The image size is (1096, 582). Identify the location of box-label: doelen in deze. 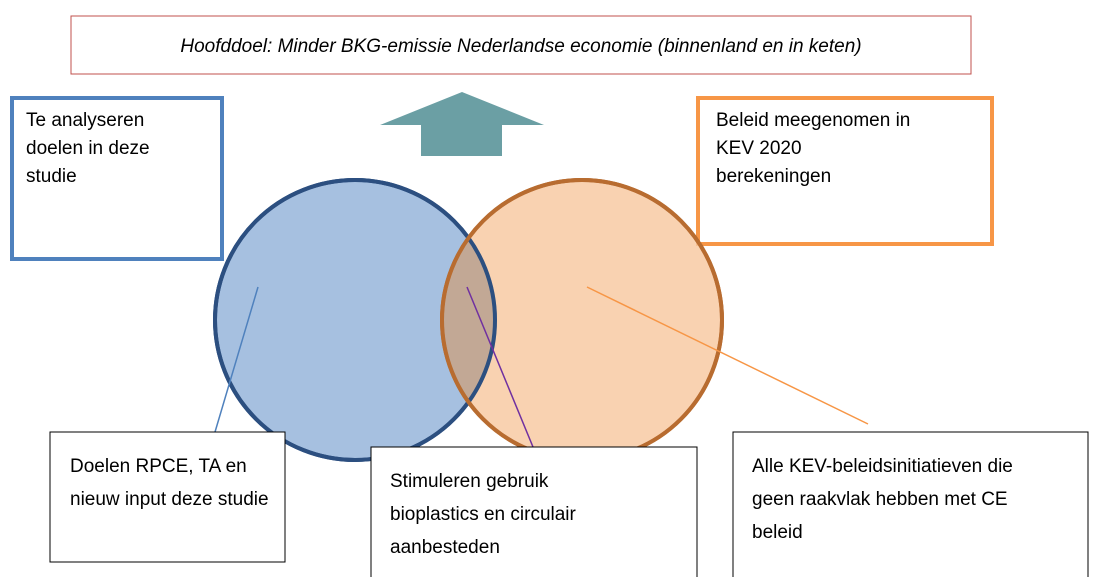
(88, 148).